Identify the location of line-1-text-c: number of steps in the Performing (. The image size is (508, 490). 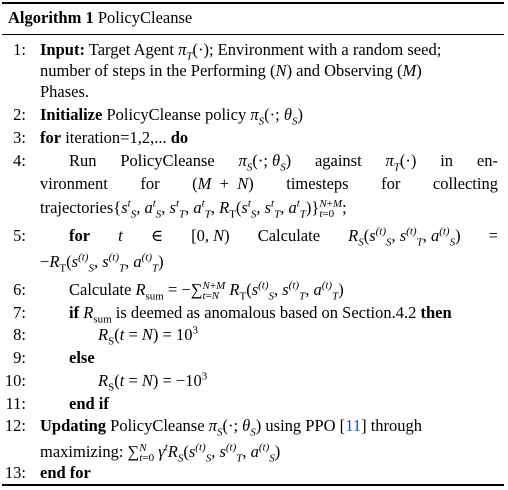
(158, 70).